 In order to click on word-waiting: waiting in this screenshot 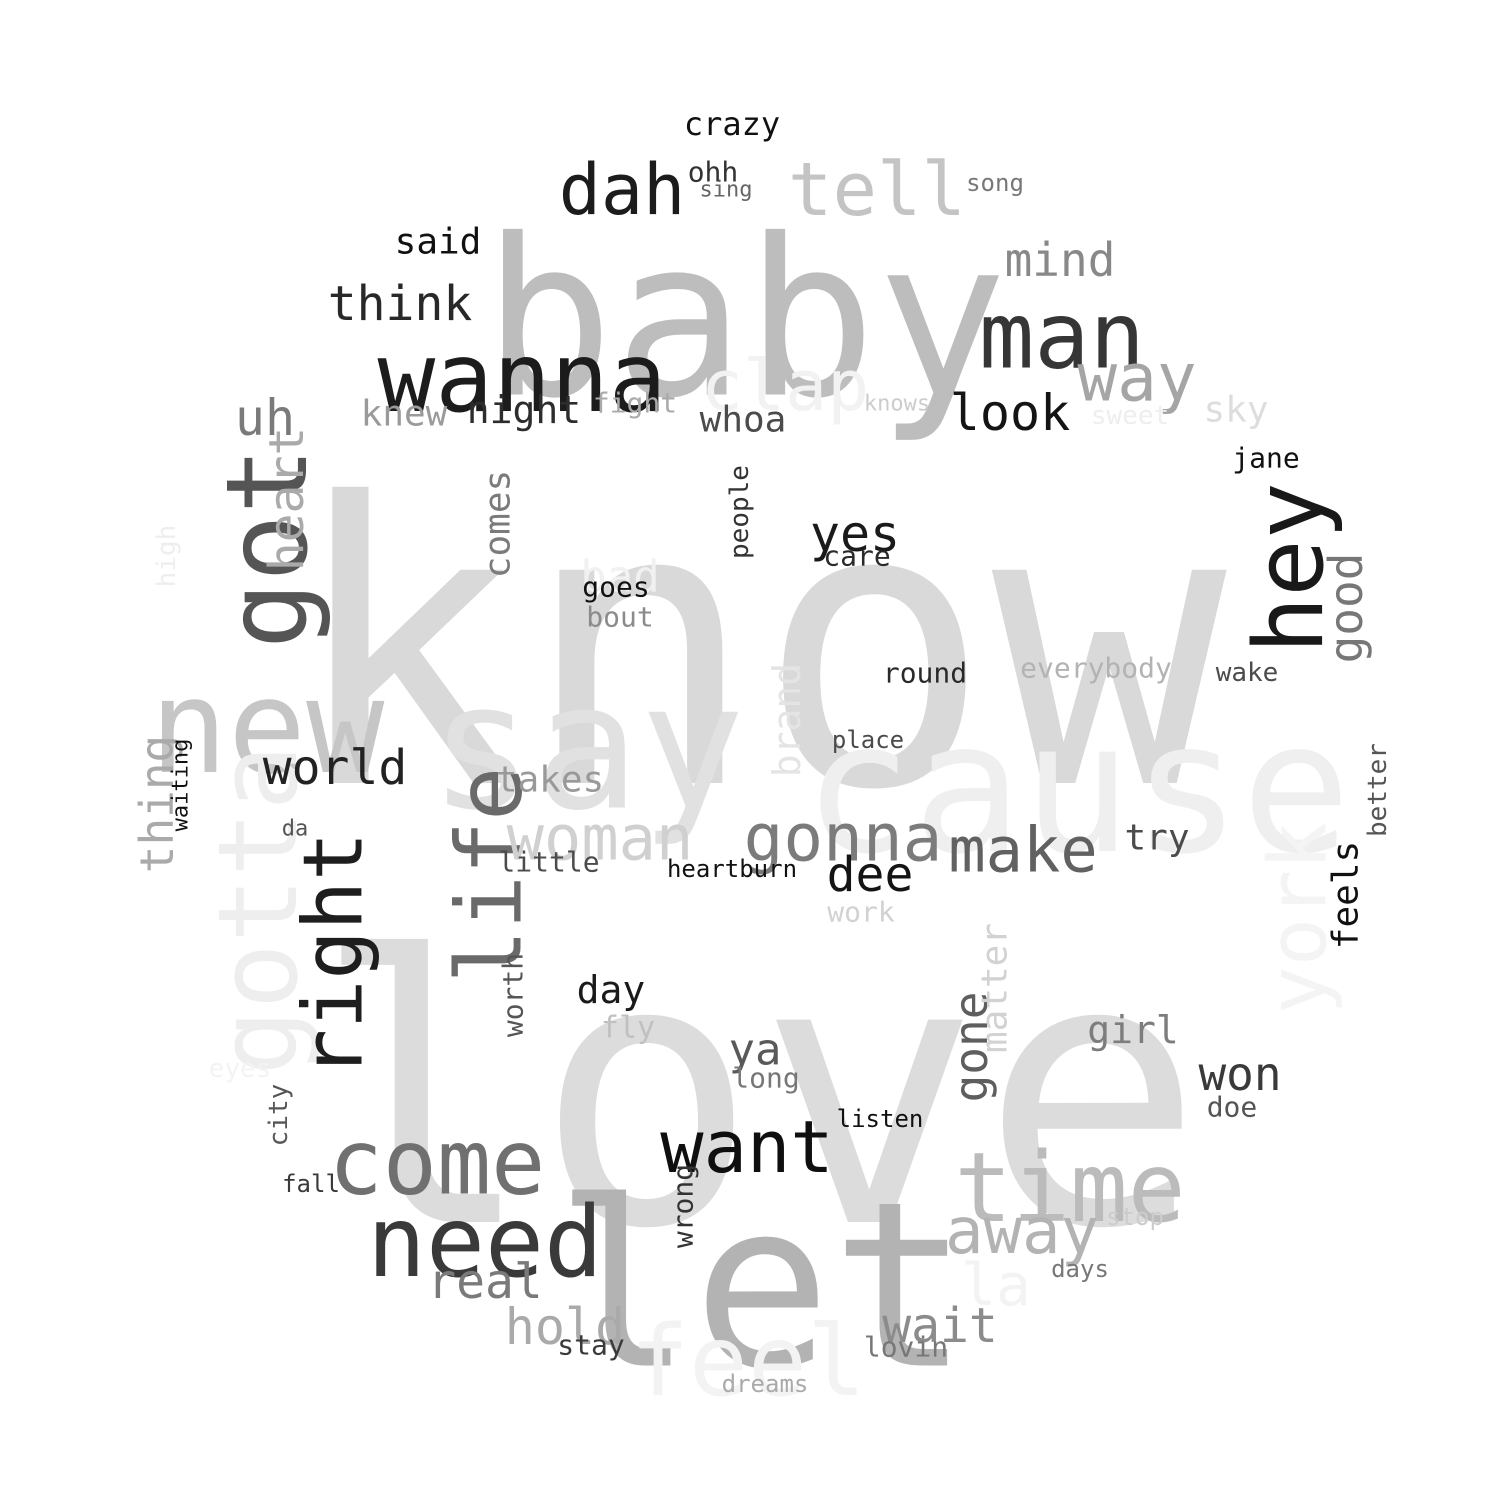, I will do `click(181, 785)`.